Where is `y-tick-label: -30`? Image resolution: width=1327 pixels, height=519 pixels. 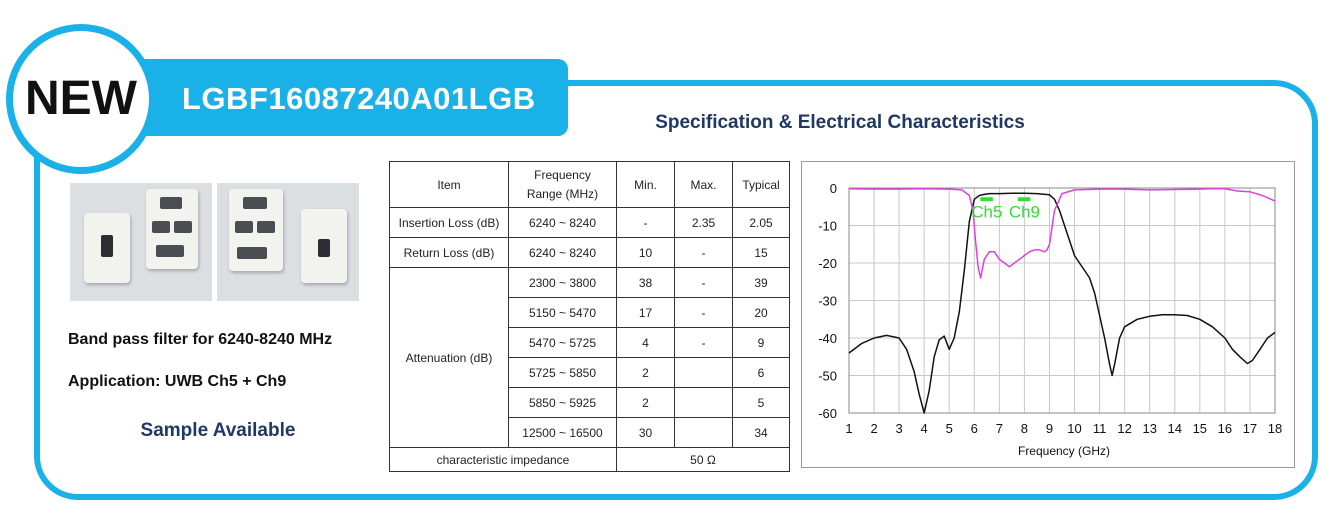
y-tick-label: -30 is located at coordinates (827, 301).